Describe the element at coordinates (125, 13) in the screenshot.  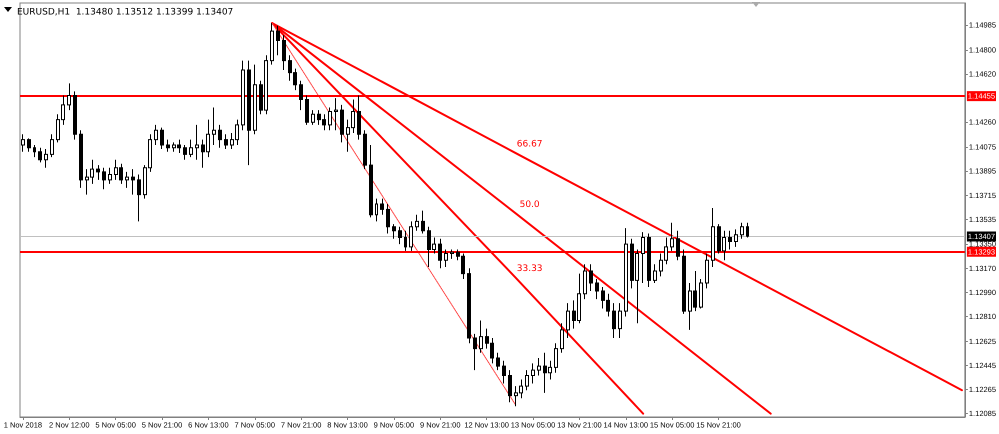
I see `chart-title: EURUSD,H1 1.13480 1.13512 1.13399 1.13407` at that location.